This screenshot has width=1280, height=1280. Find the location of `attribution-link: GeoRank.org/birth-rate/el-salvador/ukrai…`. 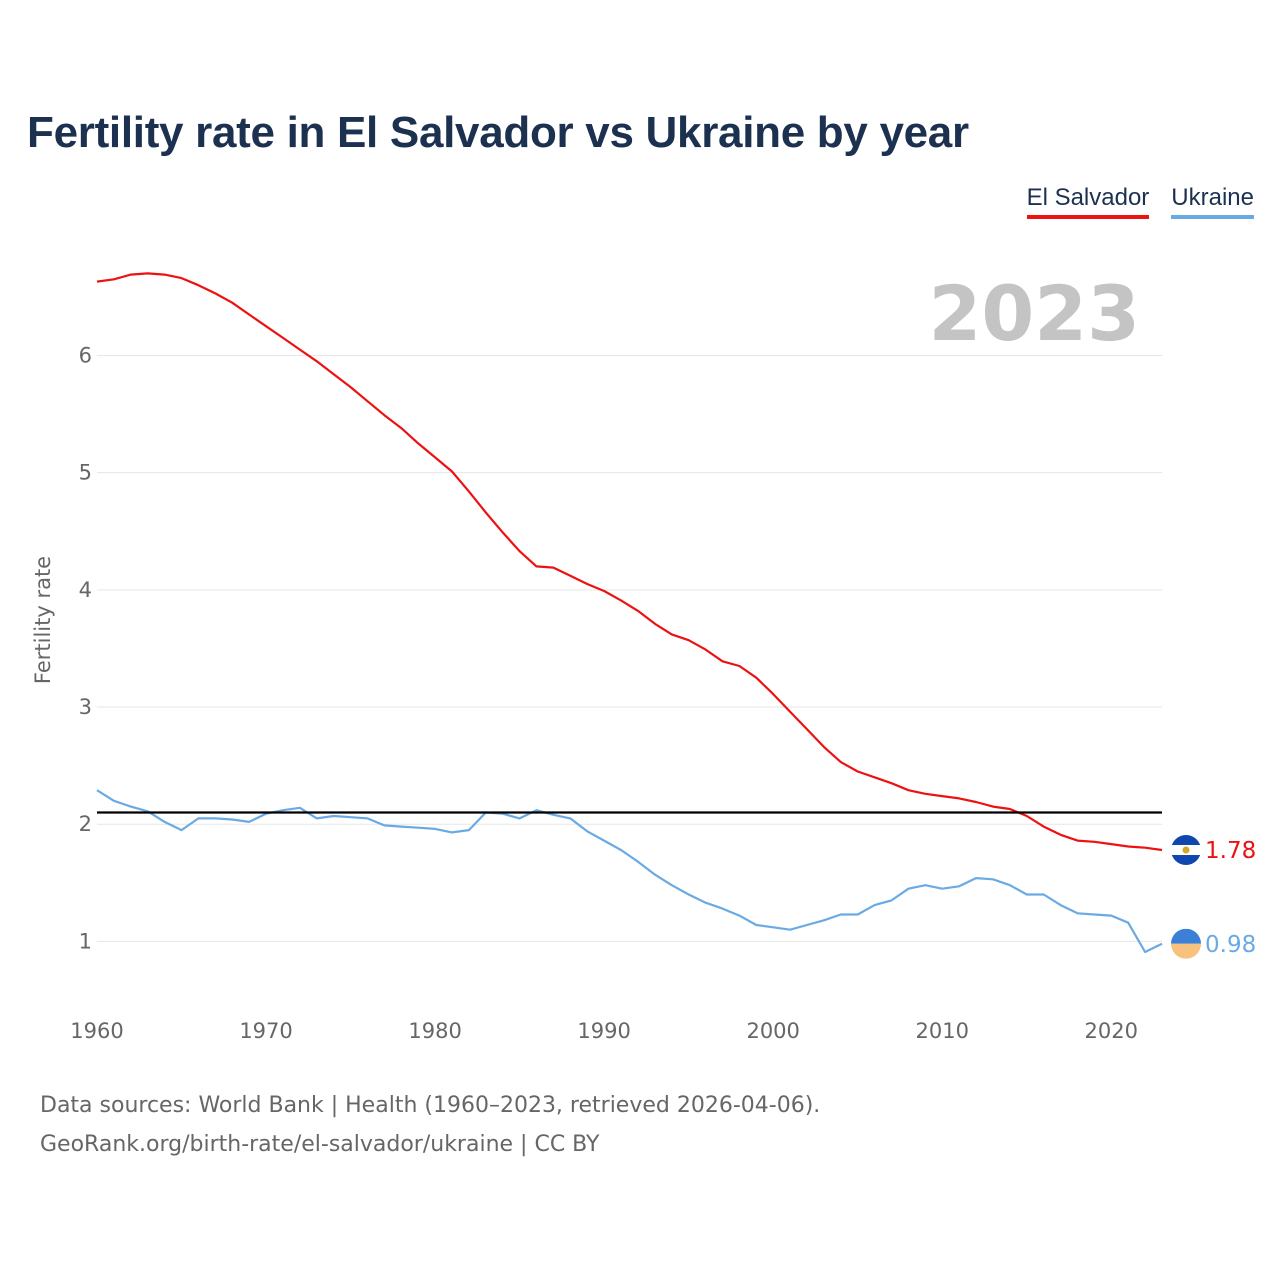

attribution-link: GeoRank.org/birth-rate/el-salvador/ukrai… is located at coordinates (320, 1144).